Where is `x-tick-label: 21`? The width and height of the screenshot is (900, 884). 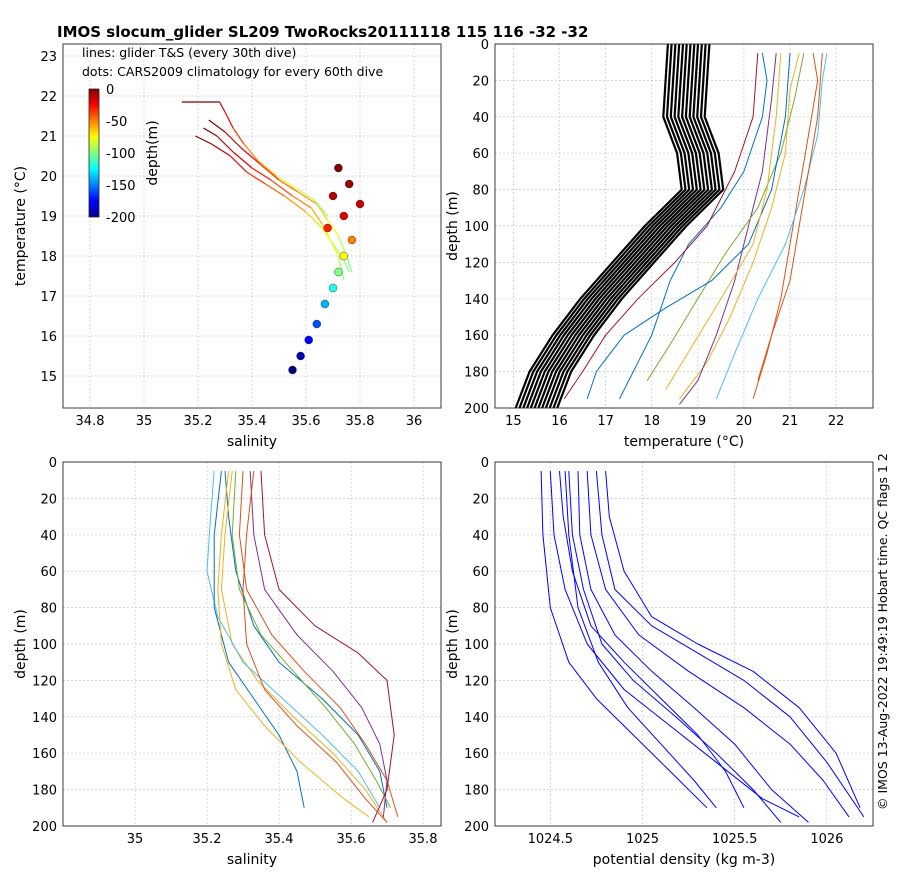 x-tick-label: 21 is located at coordinates (790, 421).